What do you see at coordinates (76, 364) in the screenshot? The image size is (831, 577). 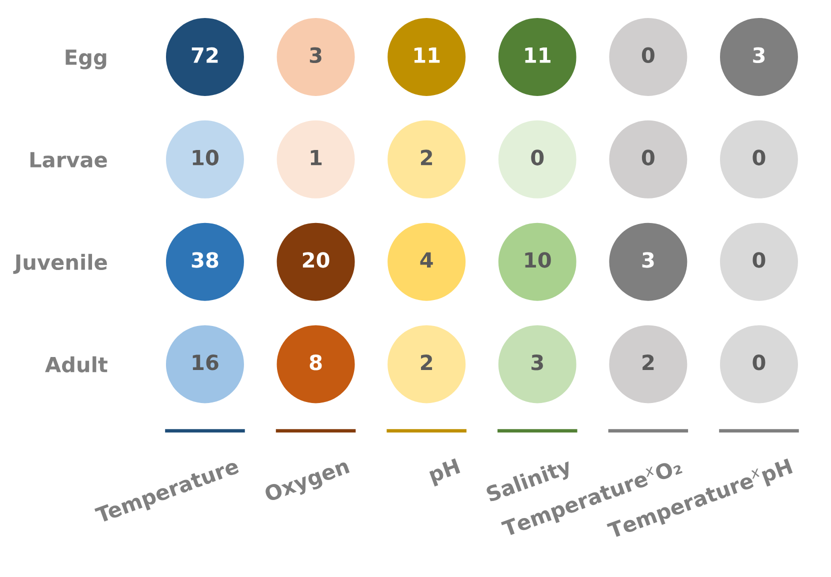 I see `y-tick-label: Adult` at bounding box center [76, 364].